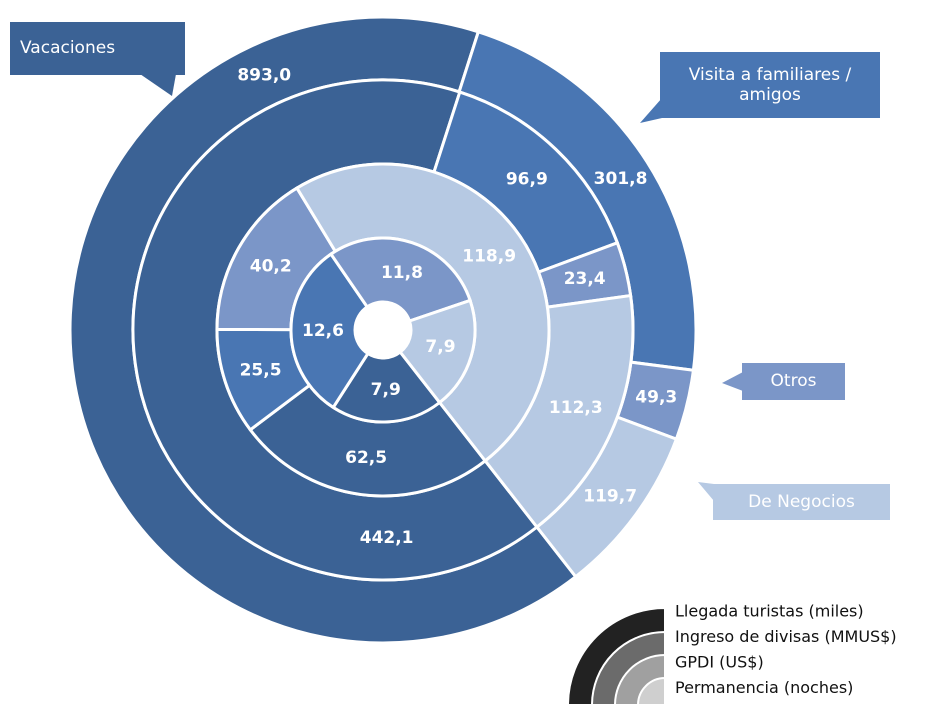 This screenshot has height=704, width=942. What do you see at coordinates (585, 279) in the screenshot?
I see `data-label: 23,4` at bounding box center [585, 279].